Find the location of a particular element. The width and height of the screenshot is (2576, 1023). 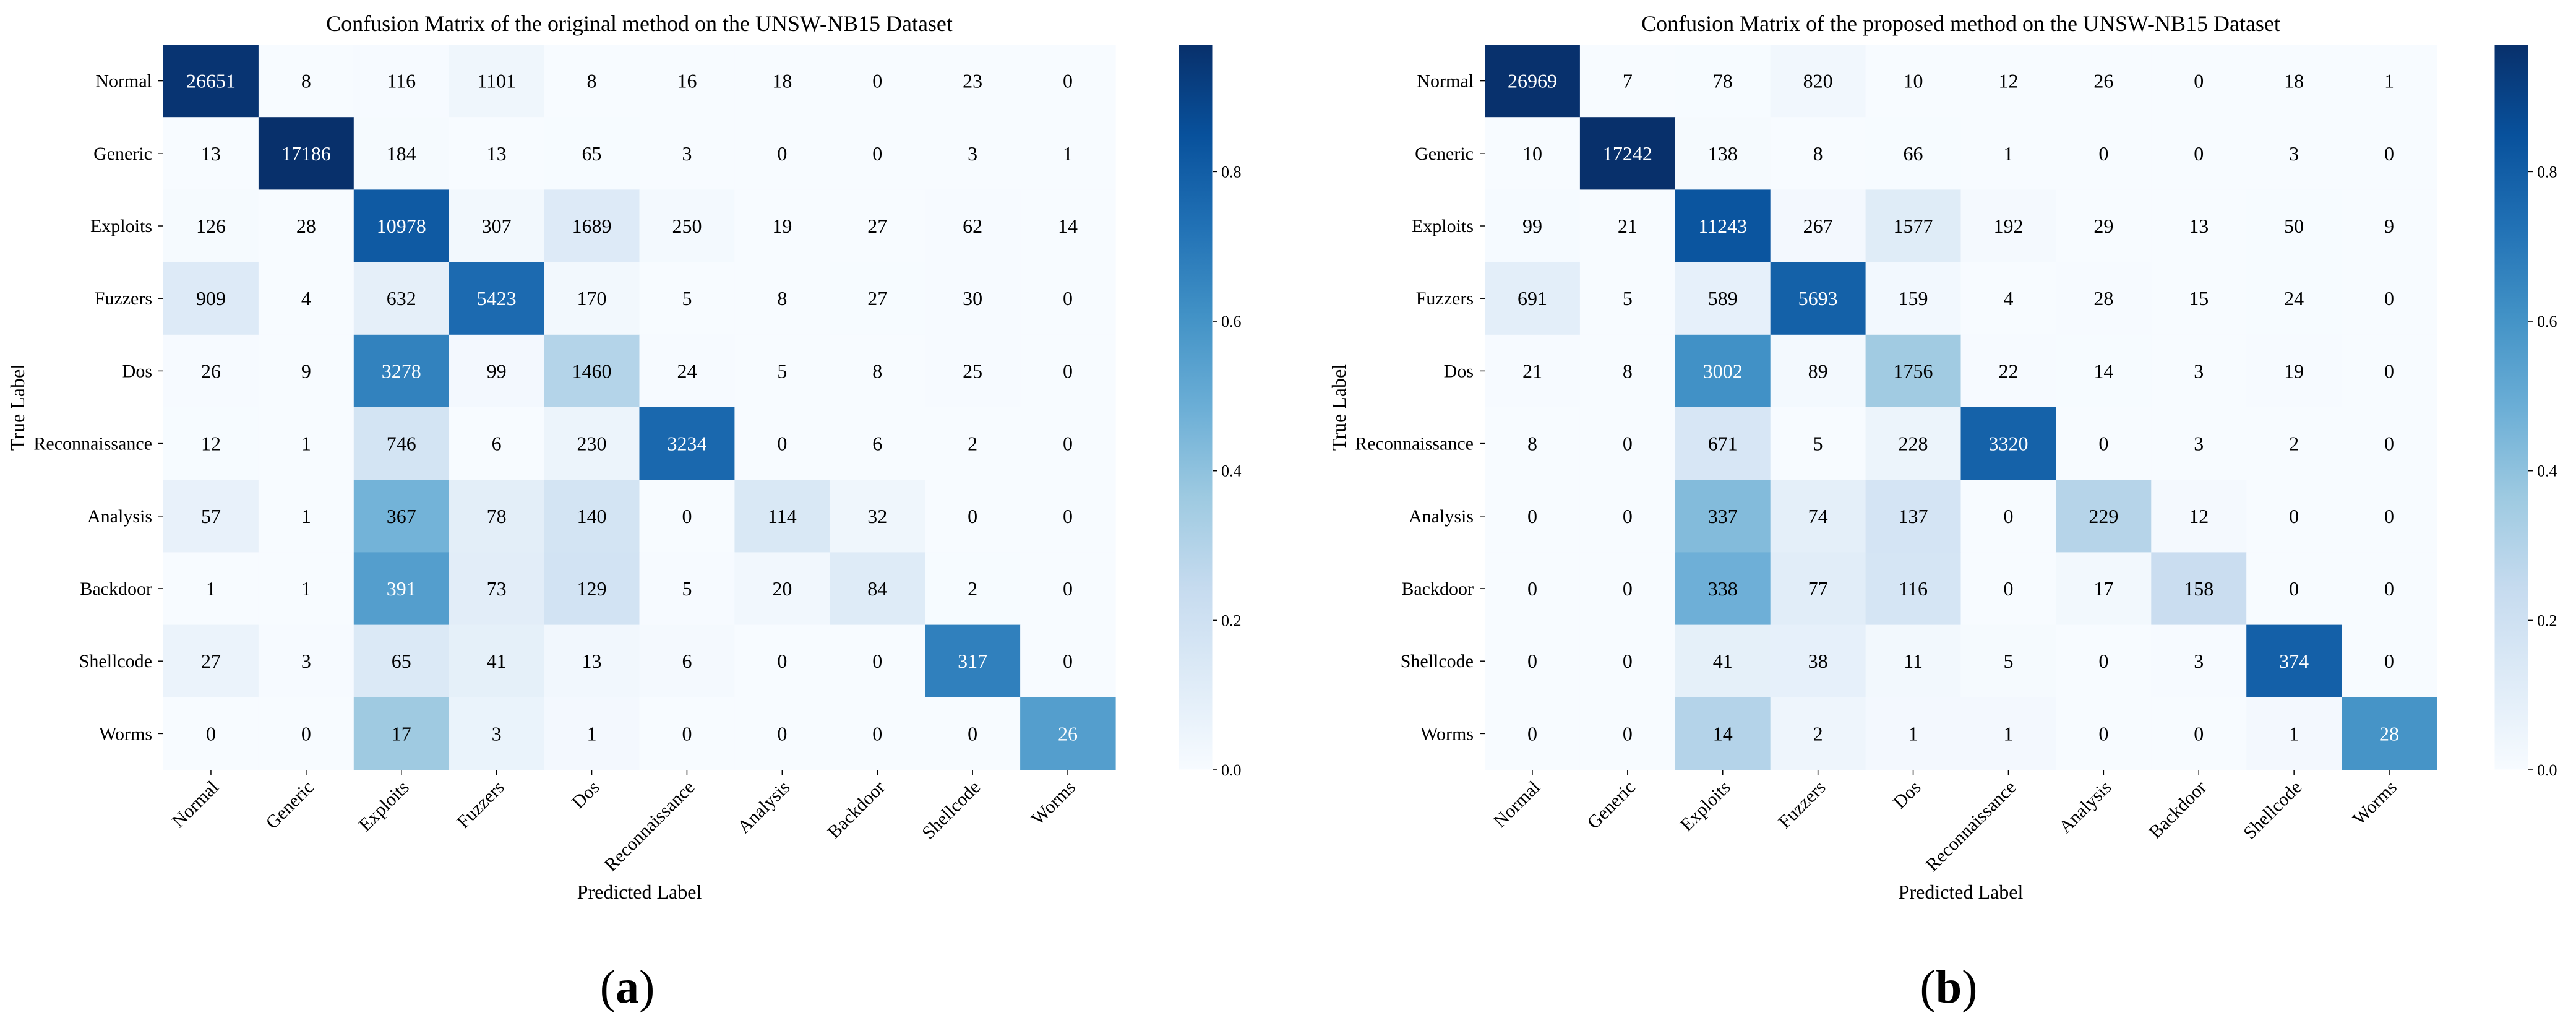

cell-value-label: 23 is located at coordinates (972, 81).